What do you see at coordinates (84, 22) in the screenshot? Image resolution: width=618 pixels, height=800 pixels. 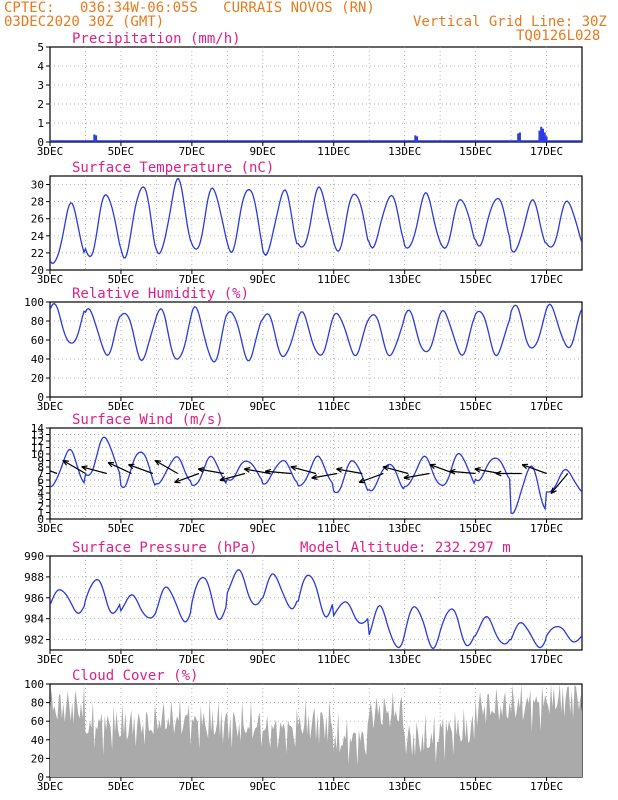 I see `run-date: 03DEC2020 30Z (GMT)` at bounding box center [84, 22].